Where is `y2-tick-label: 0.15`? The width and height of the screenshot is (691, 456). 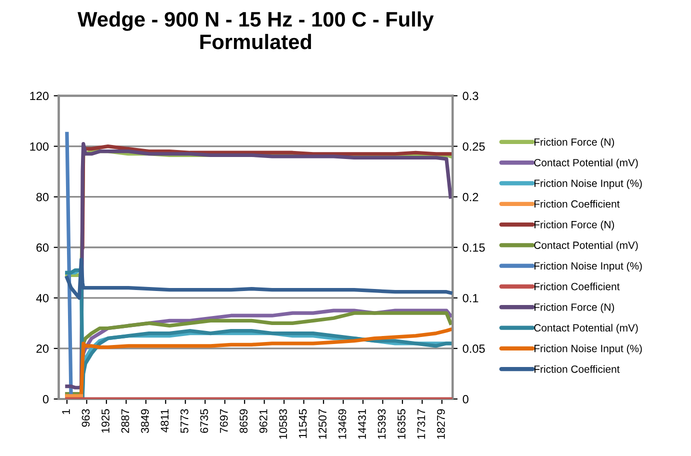 y2-tick-label: 0.15 is located at coordinates (473, 247).